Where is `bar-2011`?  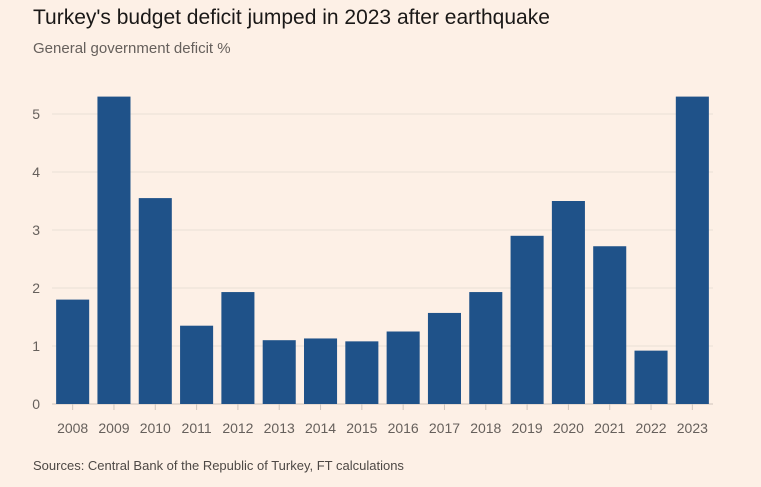 bar-2011 is located at coordinates (197, 364).